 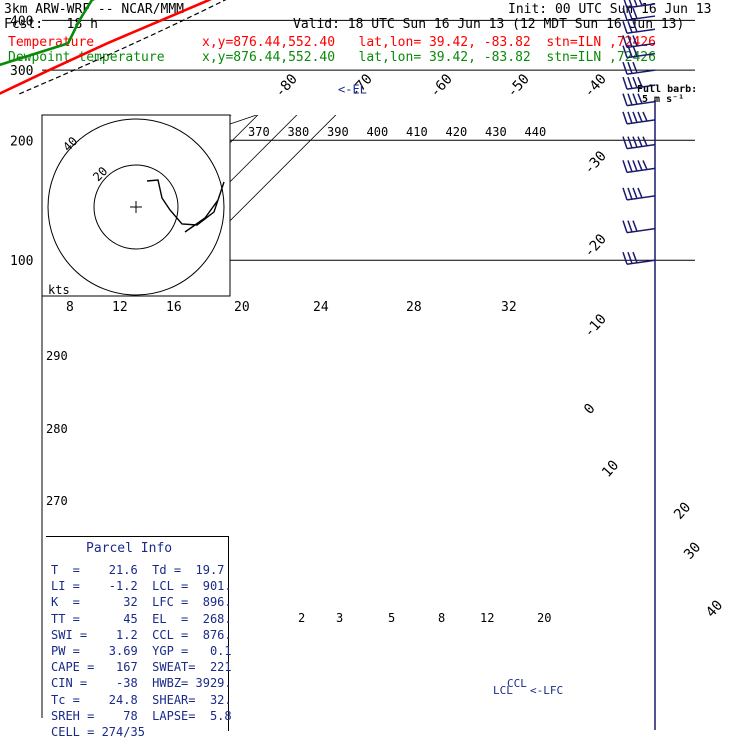 What do you see at coordinates (509, 307) in the screenshot?
I see `hodograph-scale-label: 32` at bounding box center [509, 307].